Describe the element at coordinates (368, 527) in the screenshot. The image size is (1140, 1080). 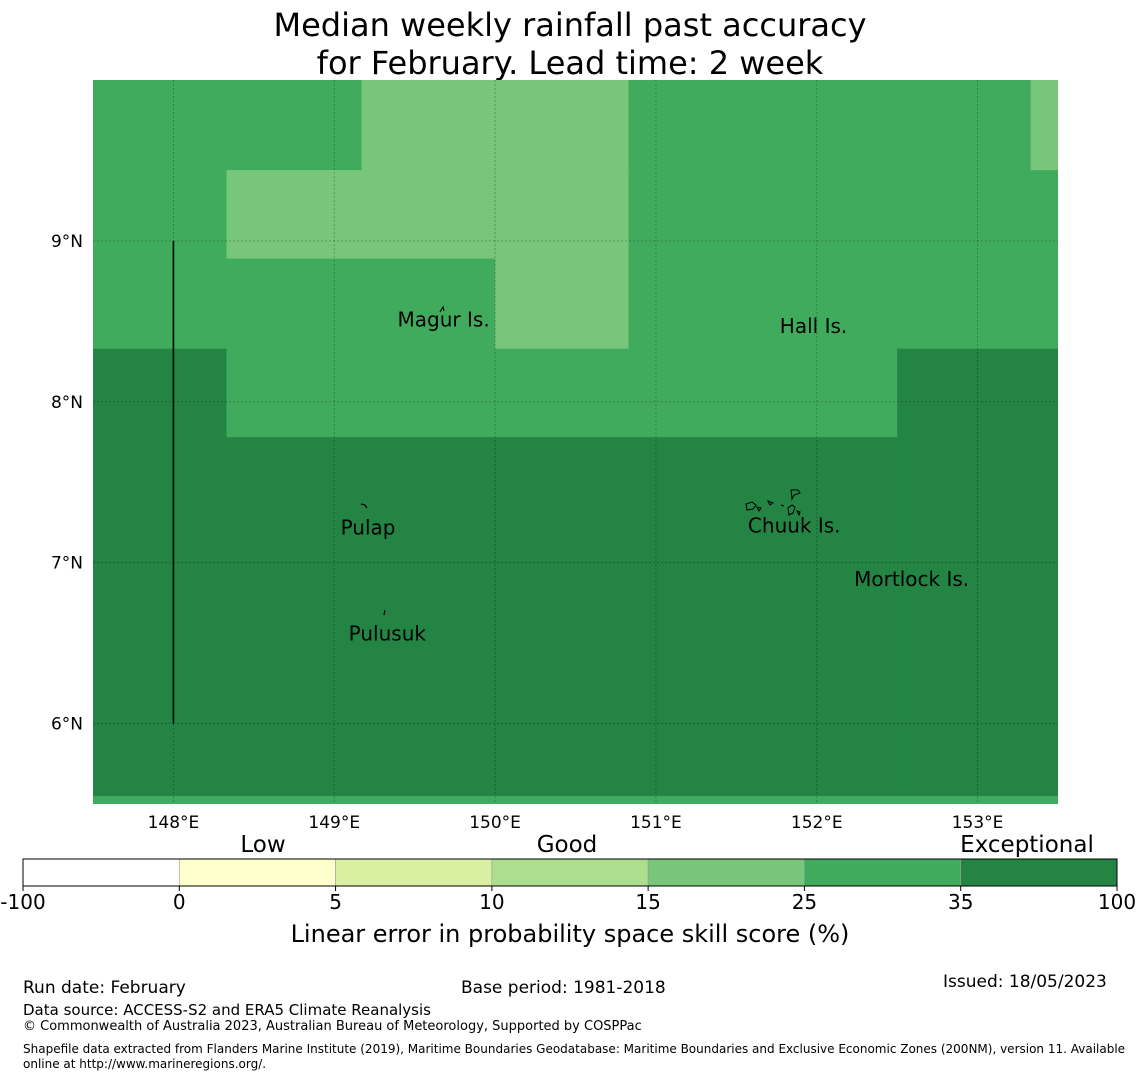
I see `place-label: Pulap` at that location.